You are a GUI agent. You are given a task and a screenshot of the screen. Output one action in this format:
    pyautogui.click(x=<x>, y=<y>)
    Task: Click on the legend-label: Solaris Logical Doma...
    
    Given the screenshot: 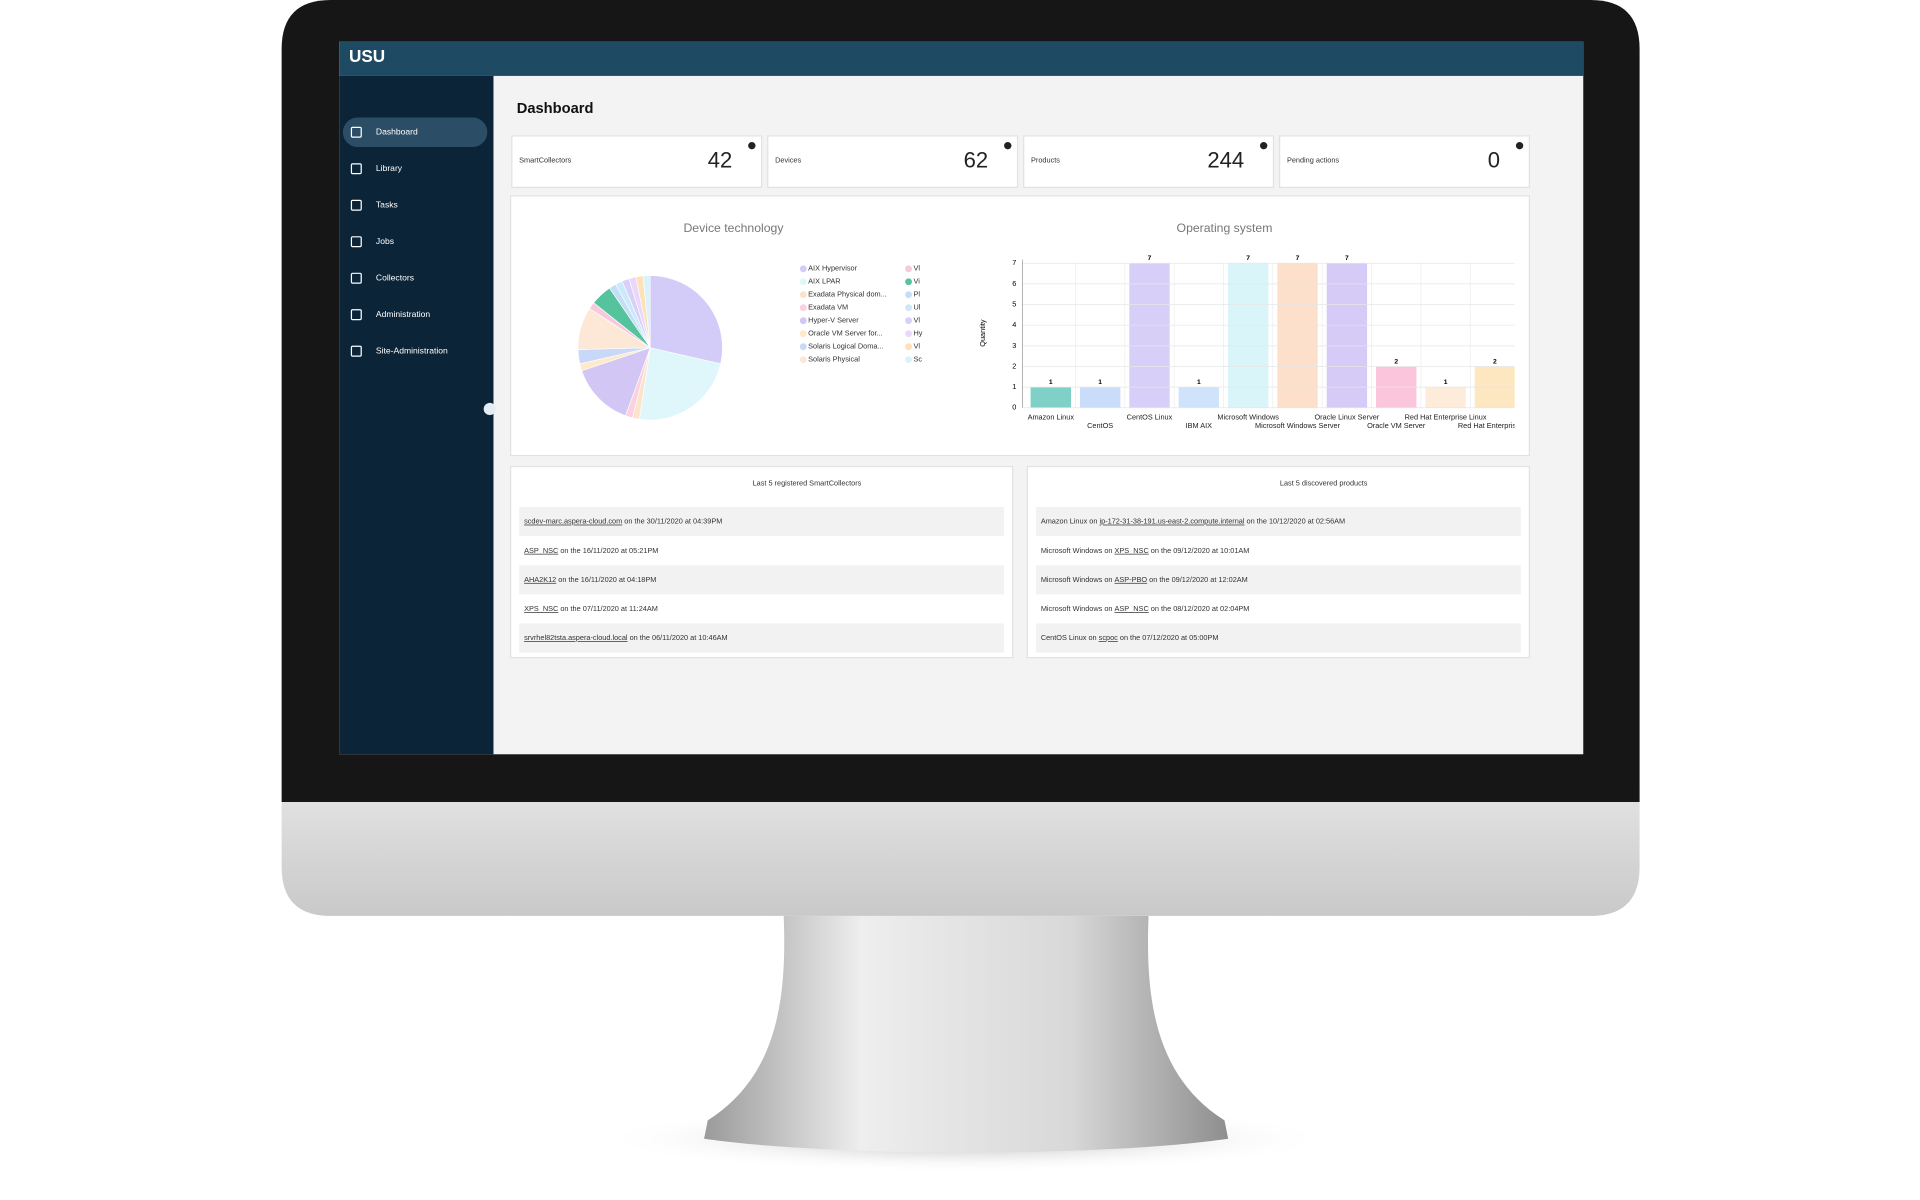 What is the action you would take?
    pyautogui.click(x=845, y=346)
    